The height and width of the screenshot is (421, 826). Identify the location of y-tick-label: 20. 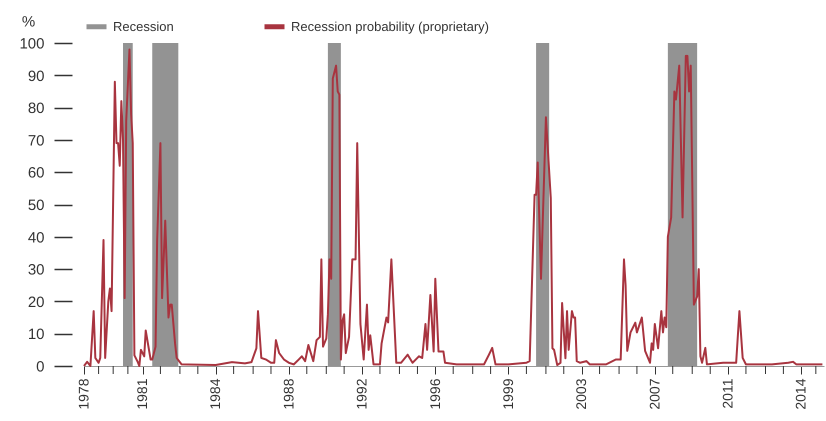
(36, 302).